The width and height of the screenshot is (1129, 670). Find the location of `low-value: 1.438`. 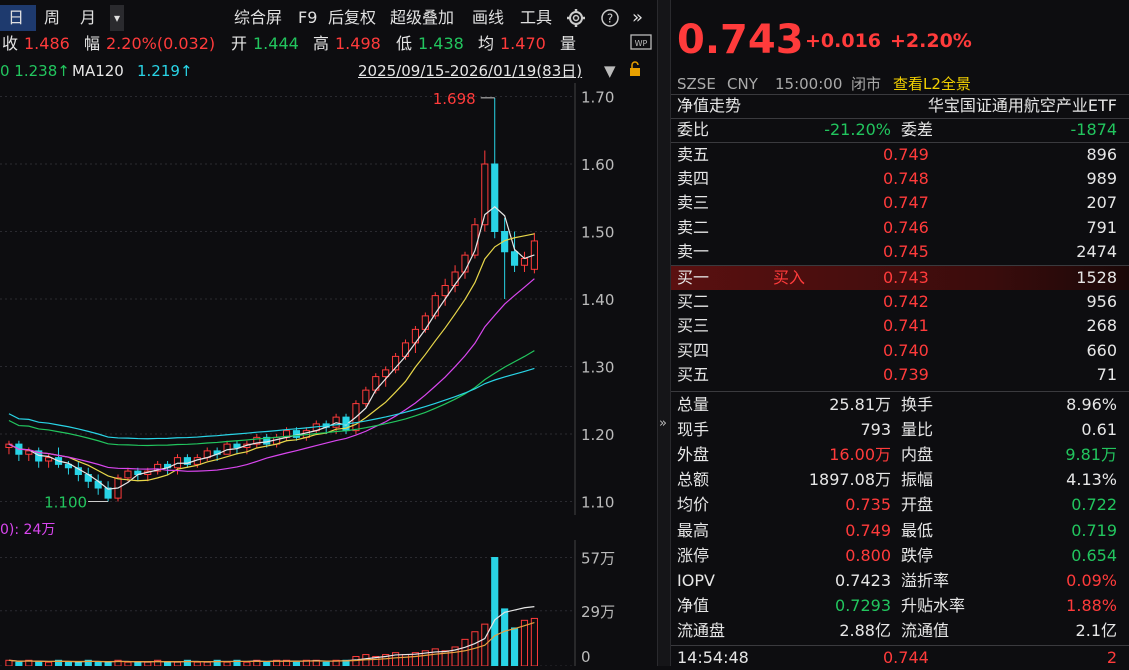

low-value: 1.438 is located at coordinates (441, 43).